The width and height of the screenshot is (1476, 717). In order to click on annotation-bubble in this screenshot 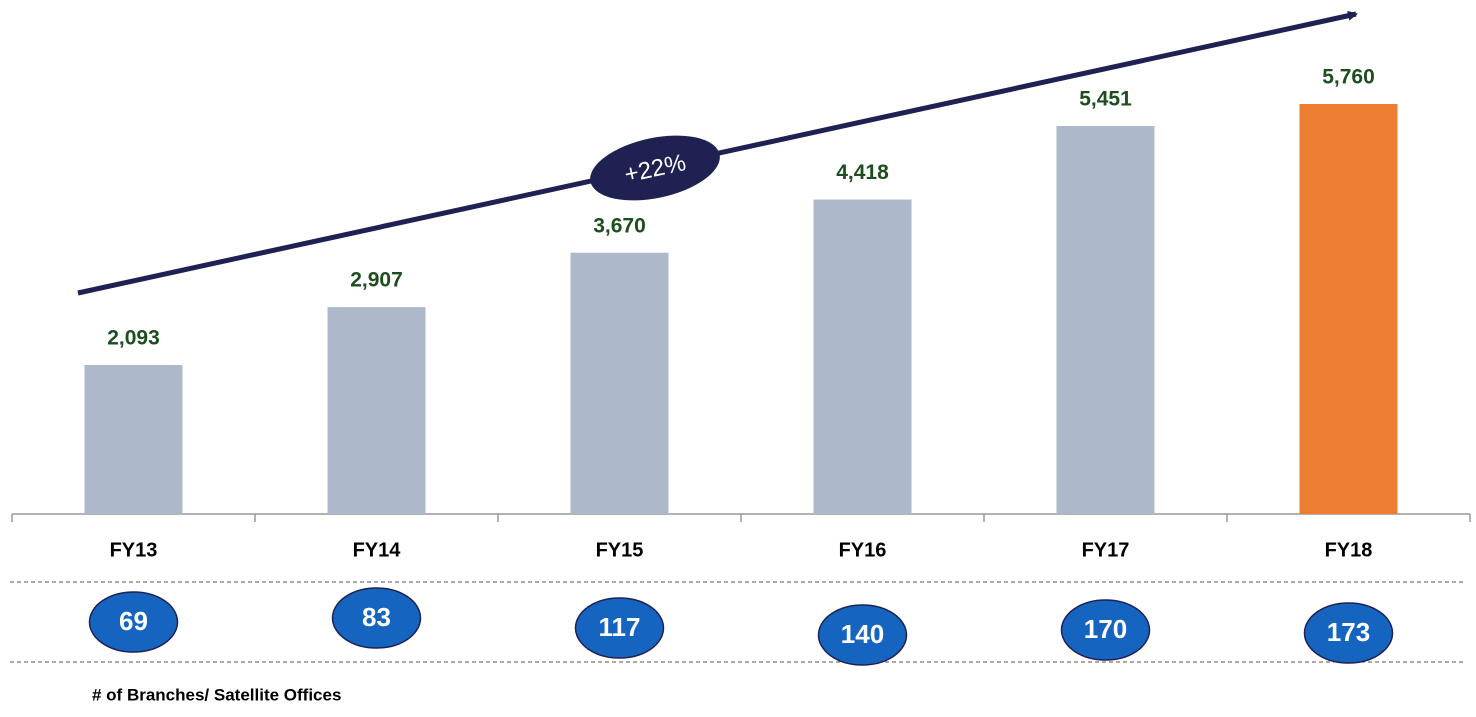, I will do `click(655, 168)`.